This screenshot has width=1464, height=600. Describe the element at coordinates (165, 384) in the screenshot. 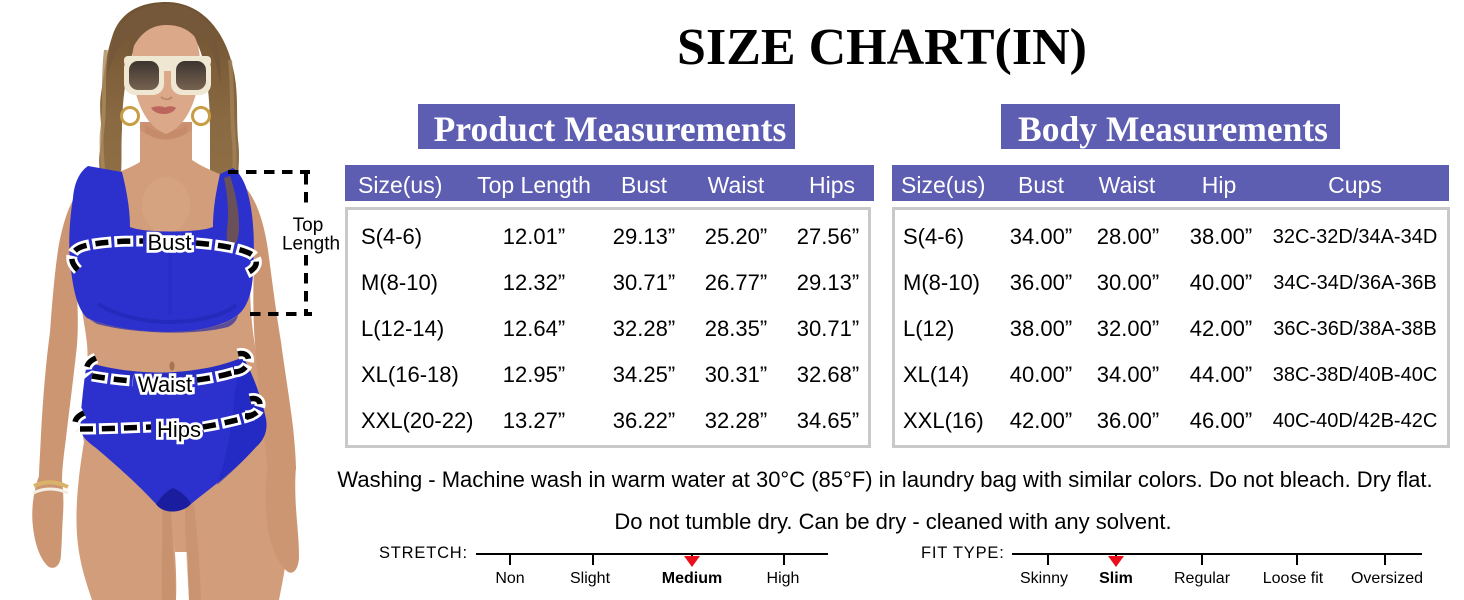

I see `svg-text: Waist` at that location.